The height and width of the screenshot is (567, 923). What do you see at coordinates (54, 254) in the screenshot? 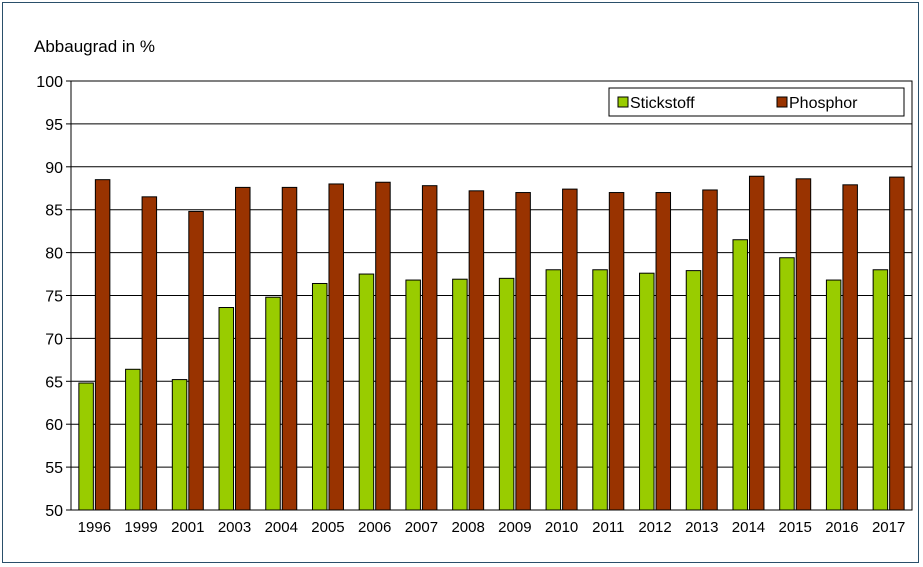
I see `y-tick-label: 80` at bounding box center [54, 254].